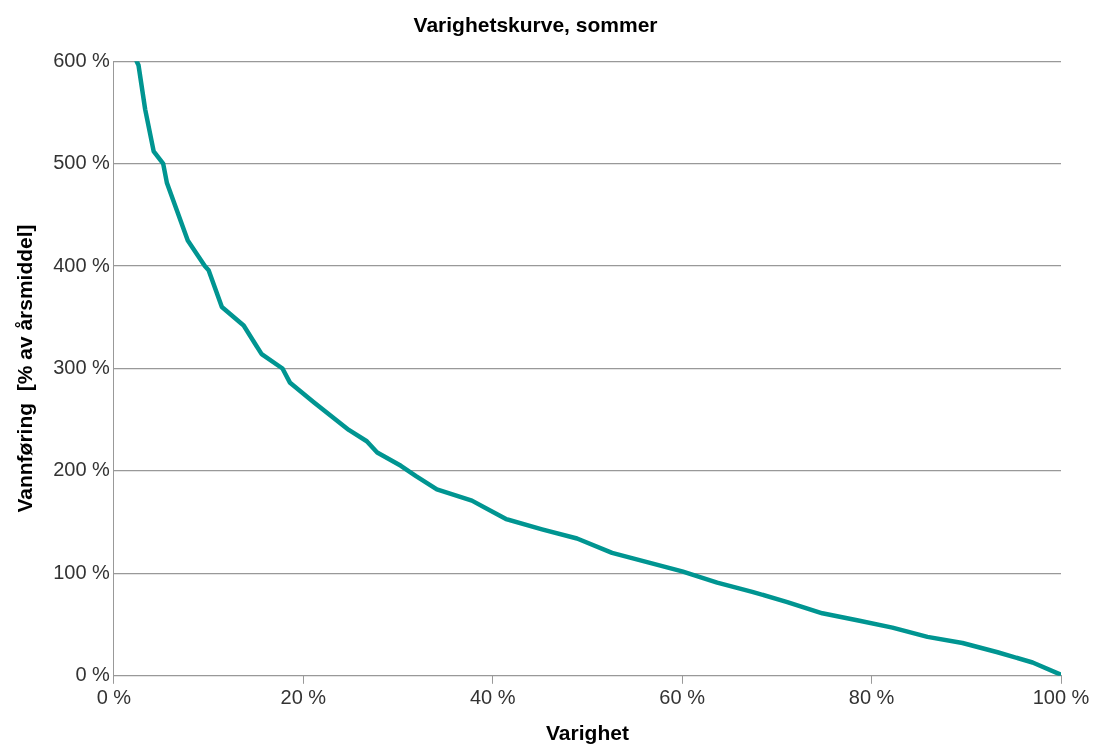 The width and height of the screenshot is (1101, 751). I want to click on x-tick-label: 80 %, so click(871, 697).